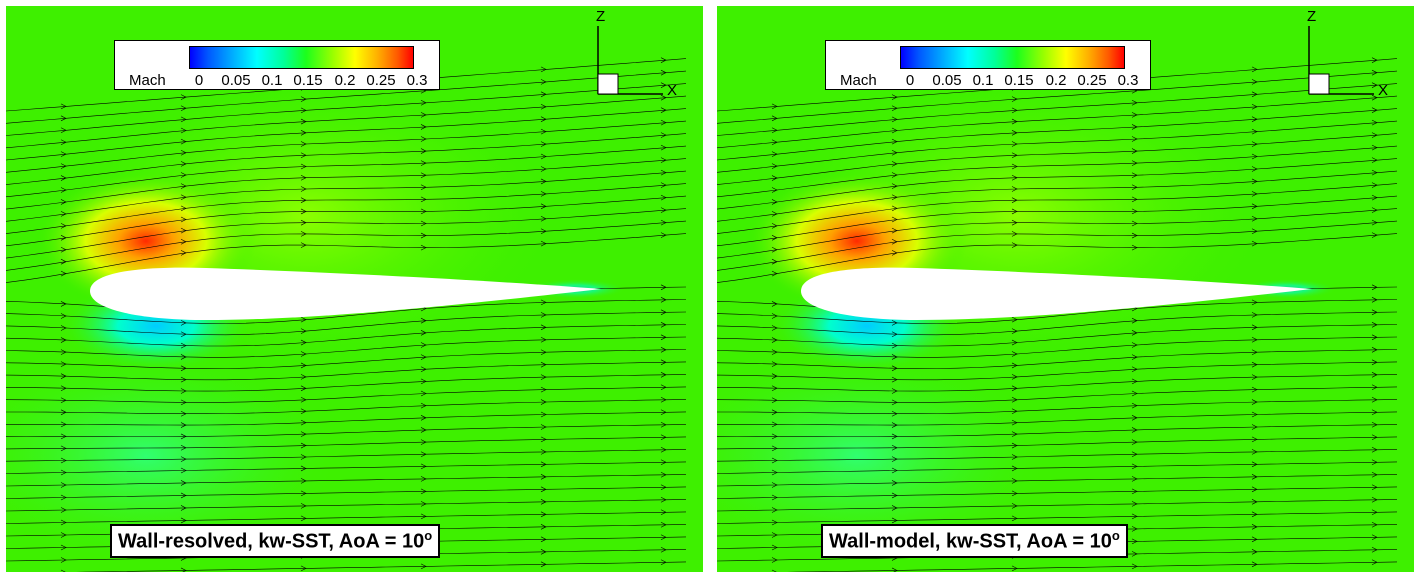 This screenshot has width=1425, height=578. Describe the element at coordinates (308, 80) in the screenshot. I see `legend-tick: 0.15` at that location.